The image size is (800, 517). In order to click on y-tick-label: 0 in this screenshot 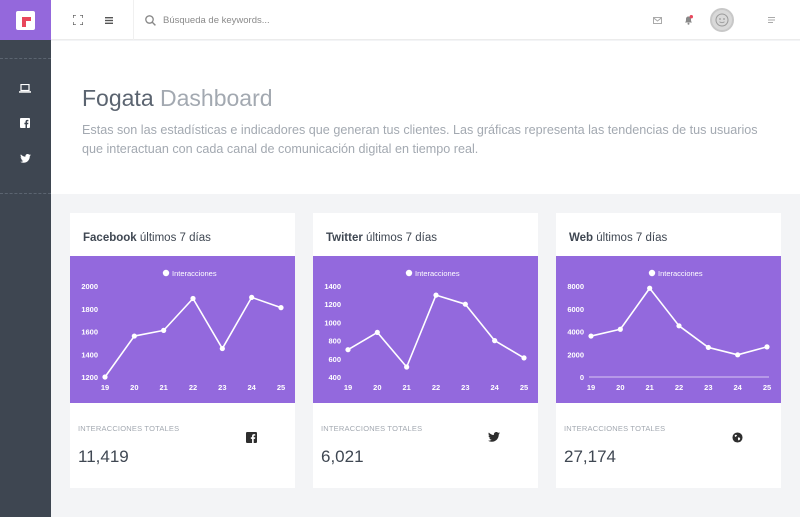, I will do `click(582, 377)`.